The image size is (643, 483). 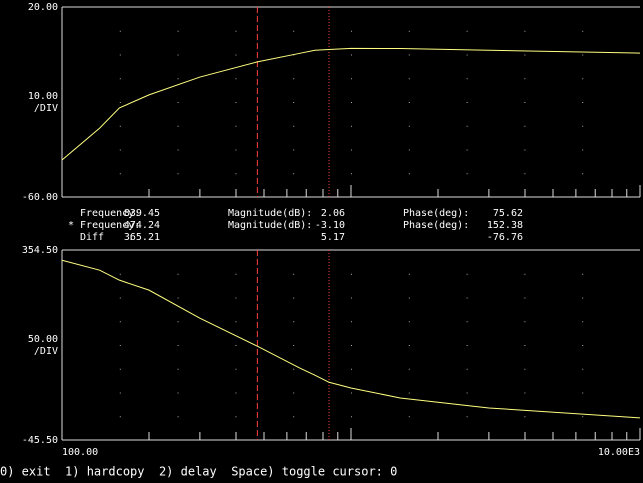 What do you see at coordinates (333, 213) in the screenshot?
I see `mag-value: 2.06` at bounding box center [333, 213].